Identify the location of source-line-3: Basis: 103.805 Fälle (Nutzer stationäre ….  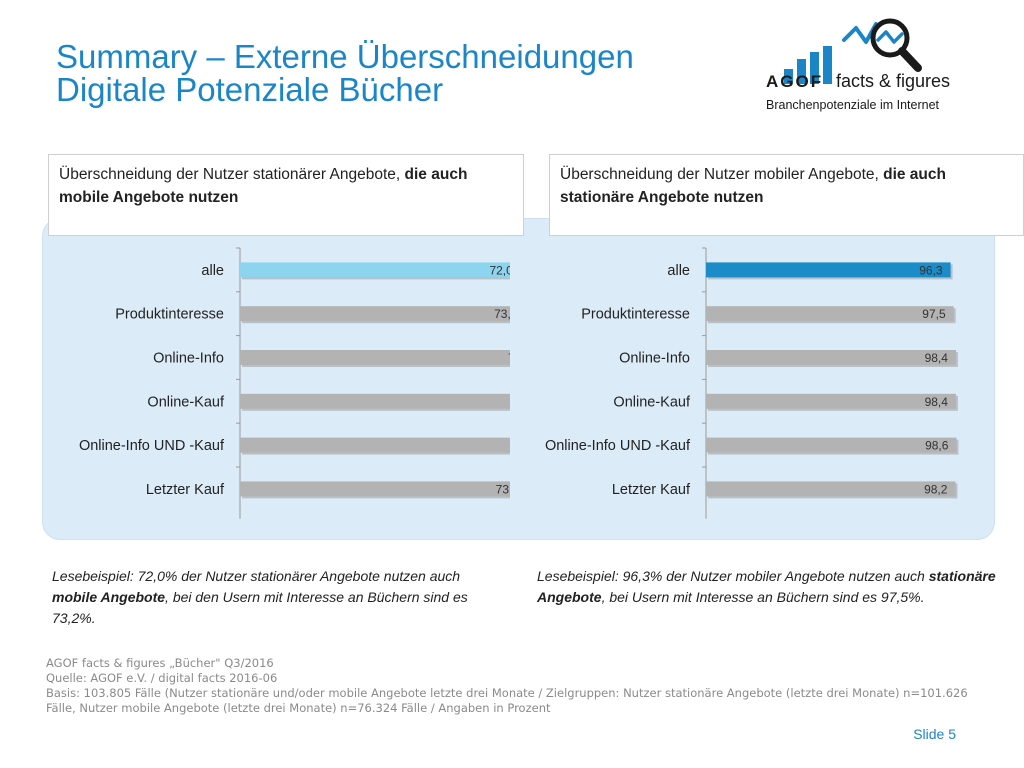
(507, 700).